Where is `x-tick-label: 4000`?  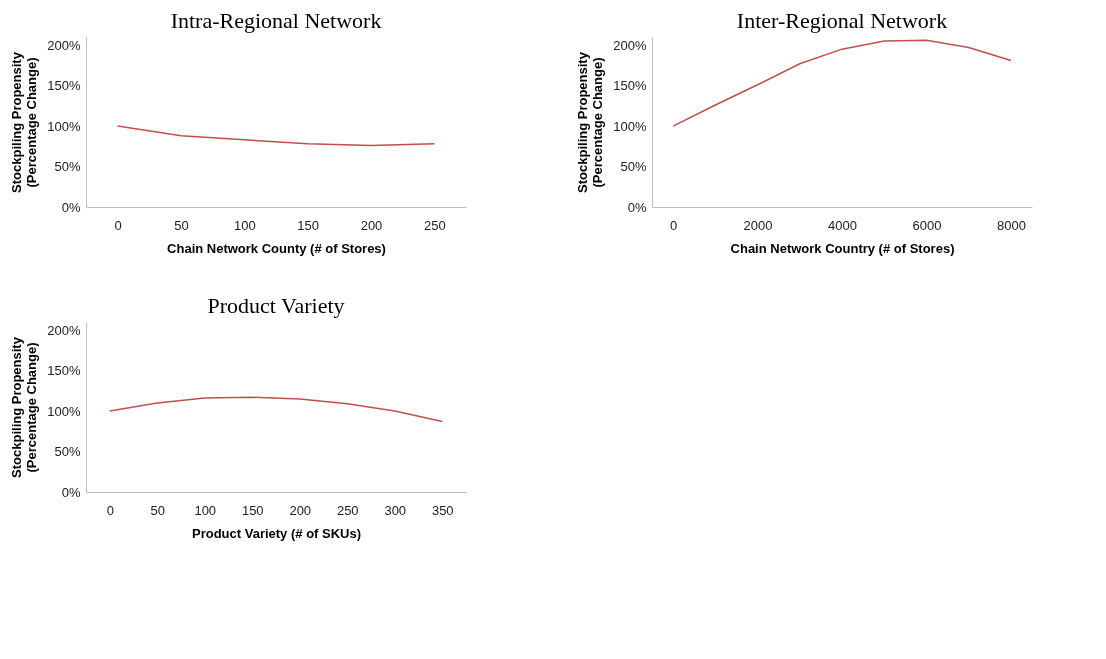
x-tick-label: 4000 is located at coordinates (842, 225).